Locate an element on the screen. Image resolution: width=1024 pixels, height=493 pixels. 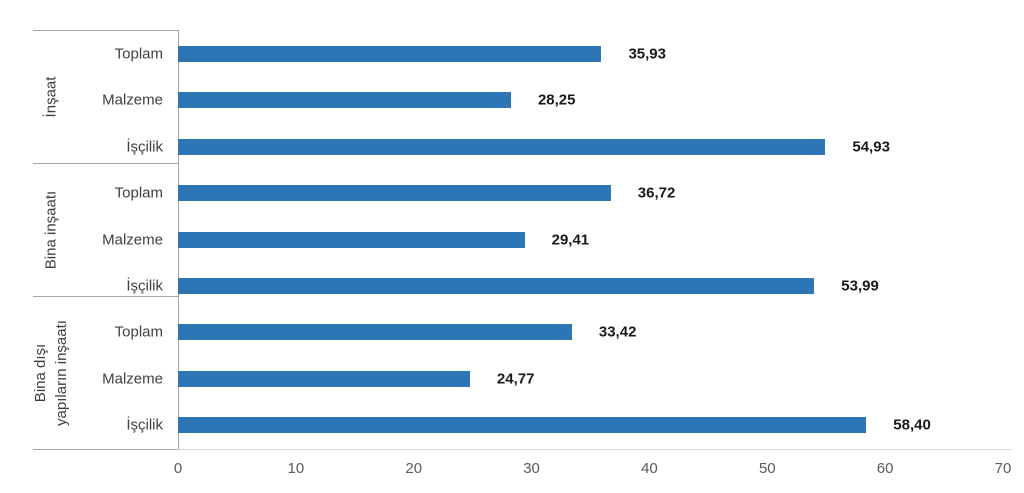
group-label: Bina inşaatı is located at coordinates (51, 229).